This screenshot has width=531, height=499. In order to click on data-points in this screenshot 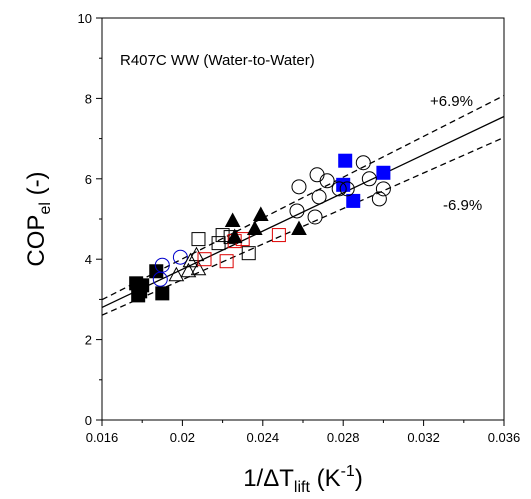, I will do `click(260, 228)`.